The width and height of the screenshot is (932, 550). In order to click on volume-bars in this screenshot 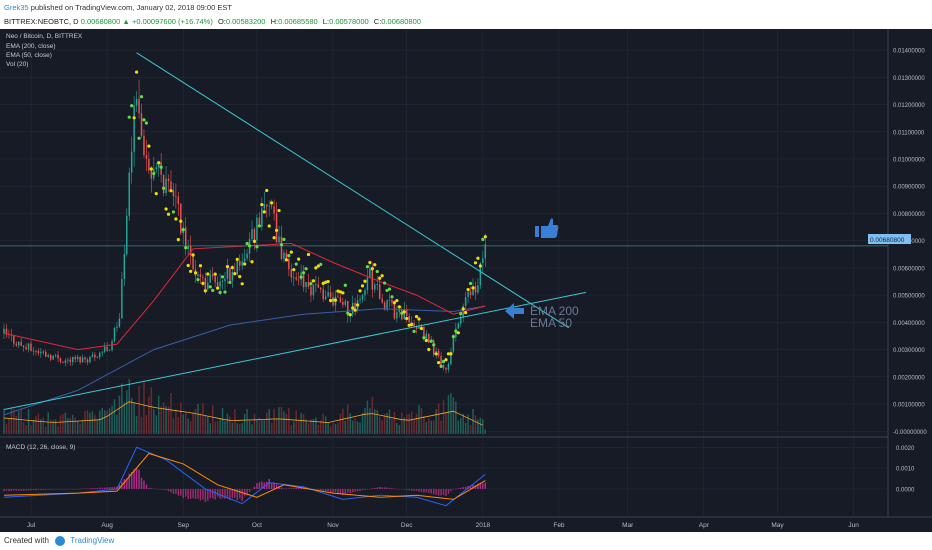, I will do `click(245, 406)`.